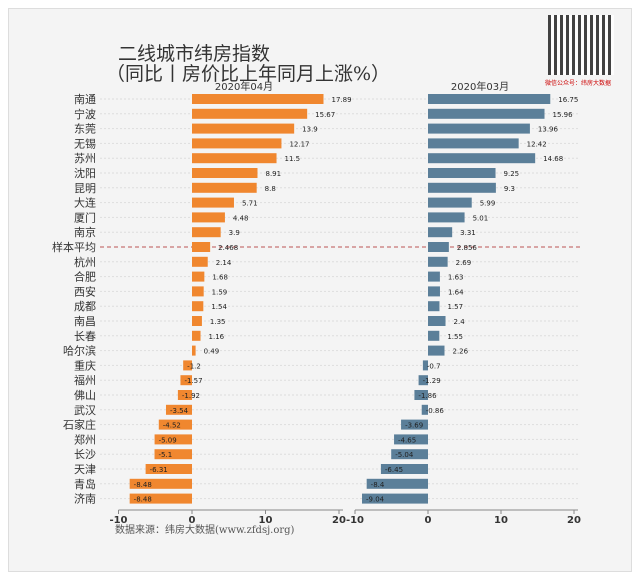 Image resolution: width=640 pixels, height=580 pixels. I want to click on data-label: 1.54, so click(219, 307).